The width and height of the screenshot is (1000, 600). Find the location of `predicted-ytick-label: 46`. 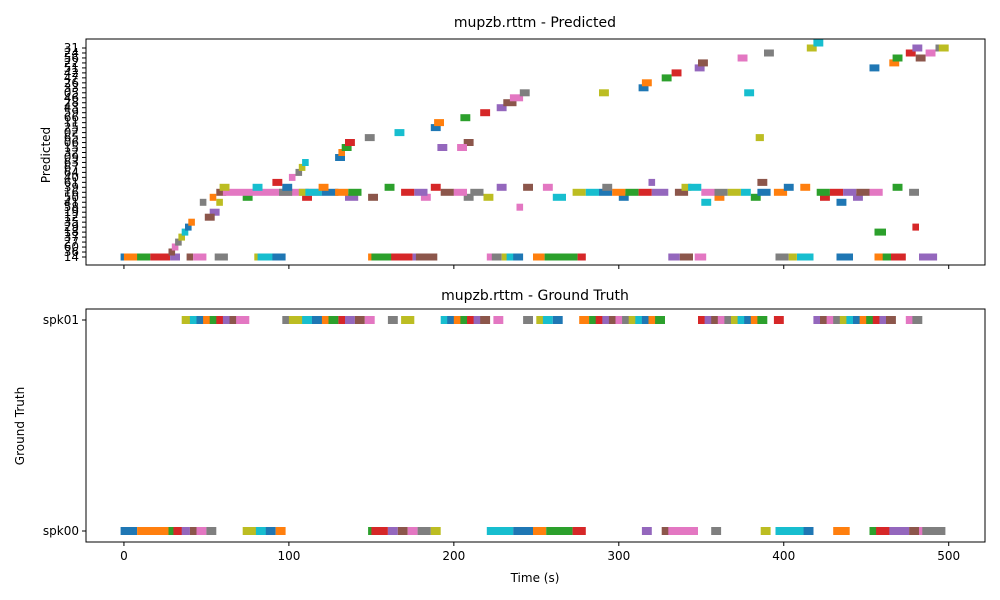

predicted-ytick-label: 46 is located at coordinates (71, 98).